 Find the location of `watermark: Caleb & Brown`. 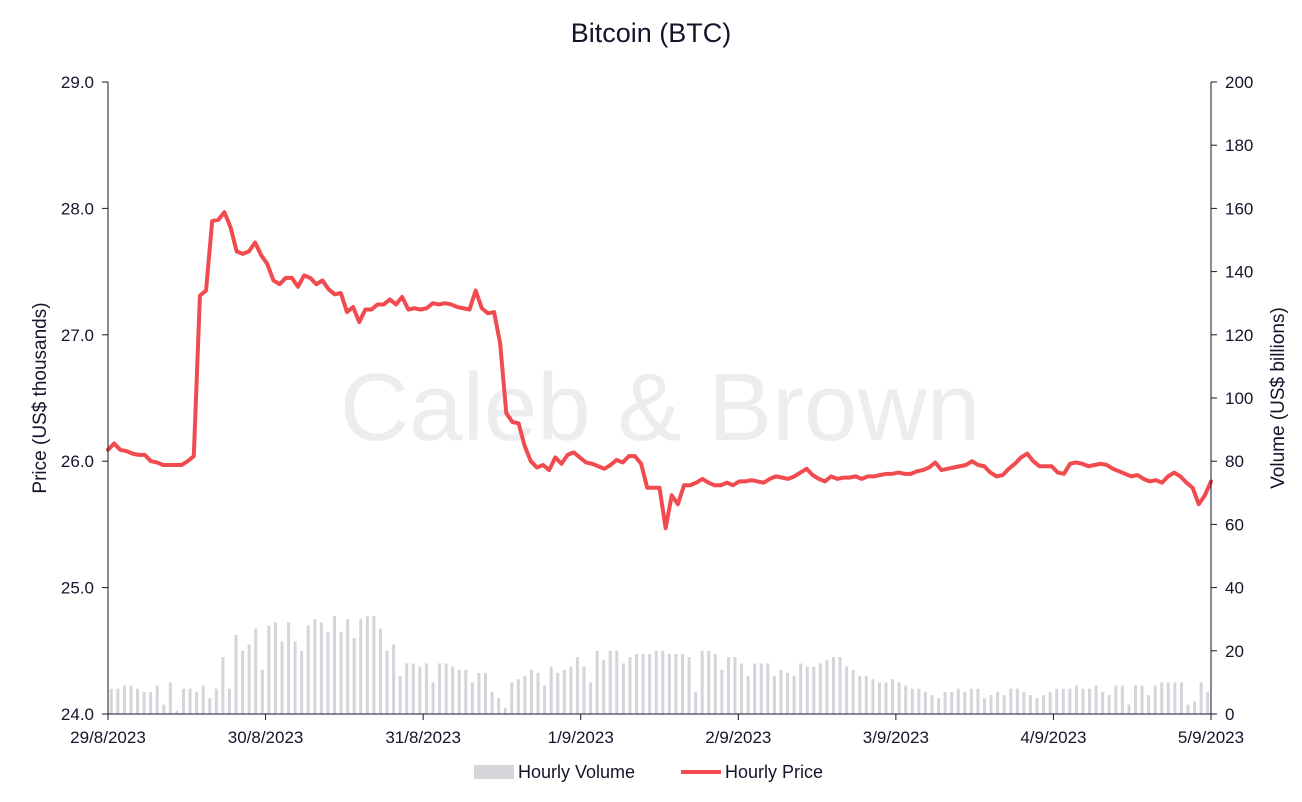

watermark: Caleb & Brown is located at coordinates (660, 407).